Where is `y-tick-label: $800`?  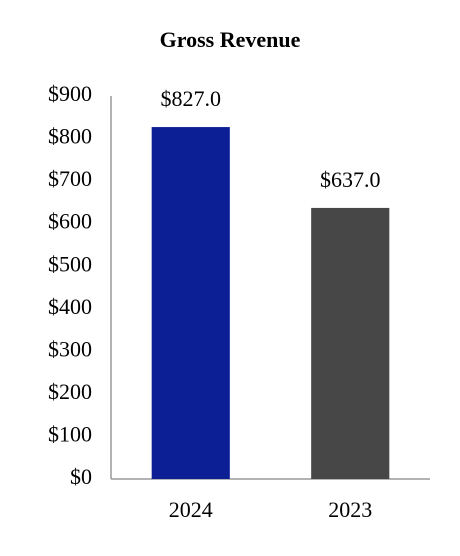 y-tick-label: $800 is located at coordinates (70, 136).